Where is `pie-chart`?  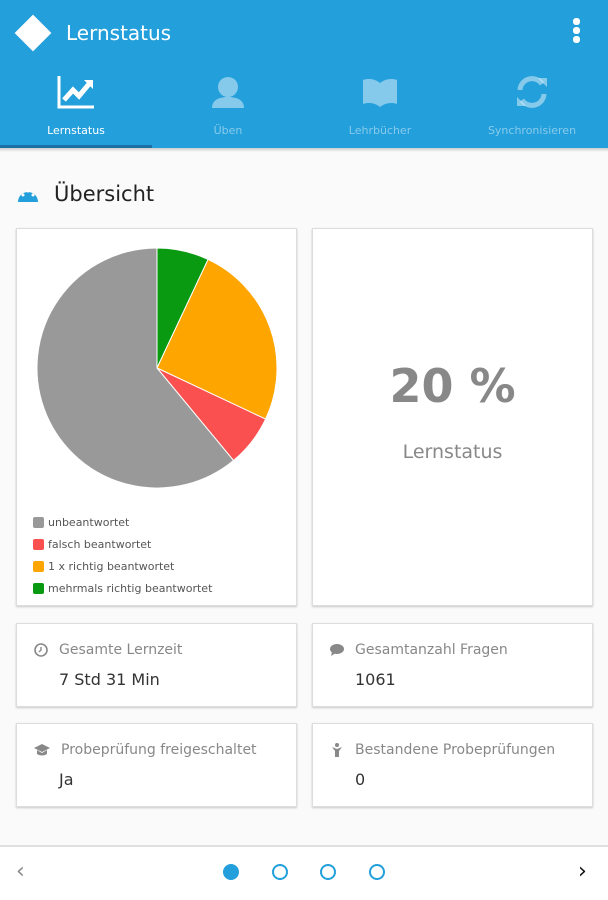
pie-chart is located at coordinates (157, 368).